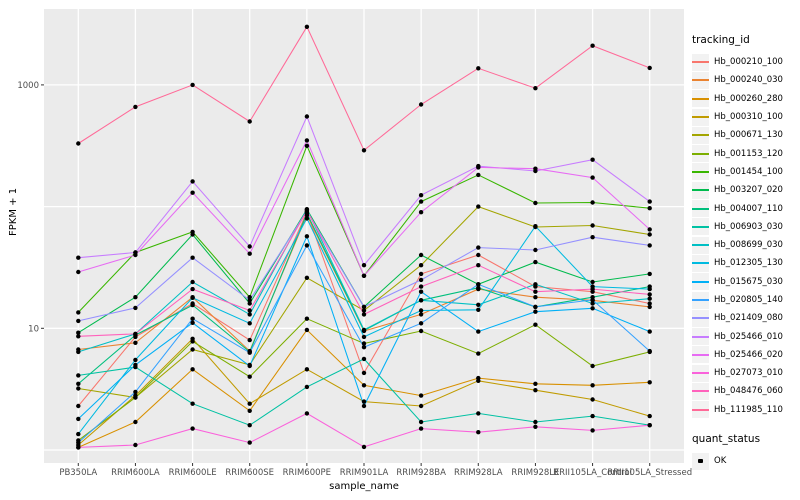  What do you see at coordinates (745, 461) in the screenshot?
I see `legend-item-ok: OK` at bounding box center [745, 461].